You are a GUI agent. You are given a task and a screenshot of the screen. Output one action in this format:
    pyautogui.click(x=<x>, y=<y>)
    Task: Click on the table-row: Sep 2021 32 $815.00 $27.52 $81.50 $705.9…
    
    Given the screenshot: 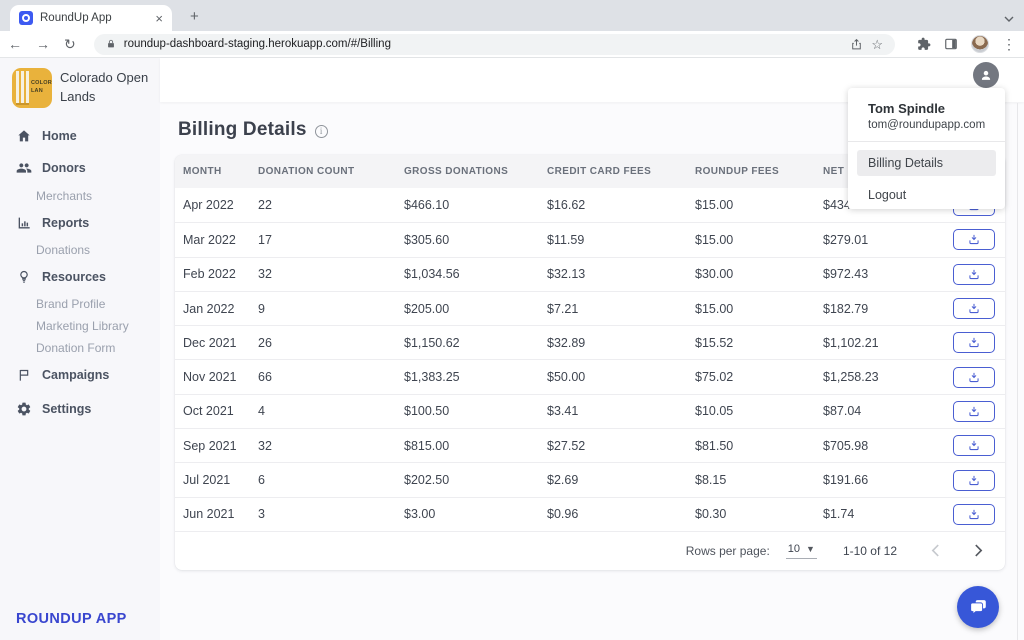 What is the action you would take?
    pyautogui.click(x=590, y=445)
    